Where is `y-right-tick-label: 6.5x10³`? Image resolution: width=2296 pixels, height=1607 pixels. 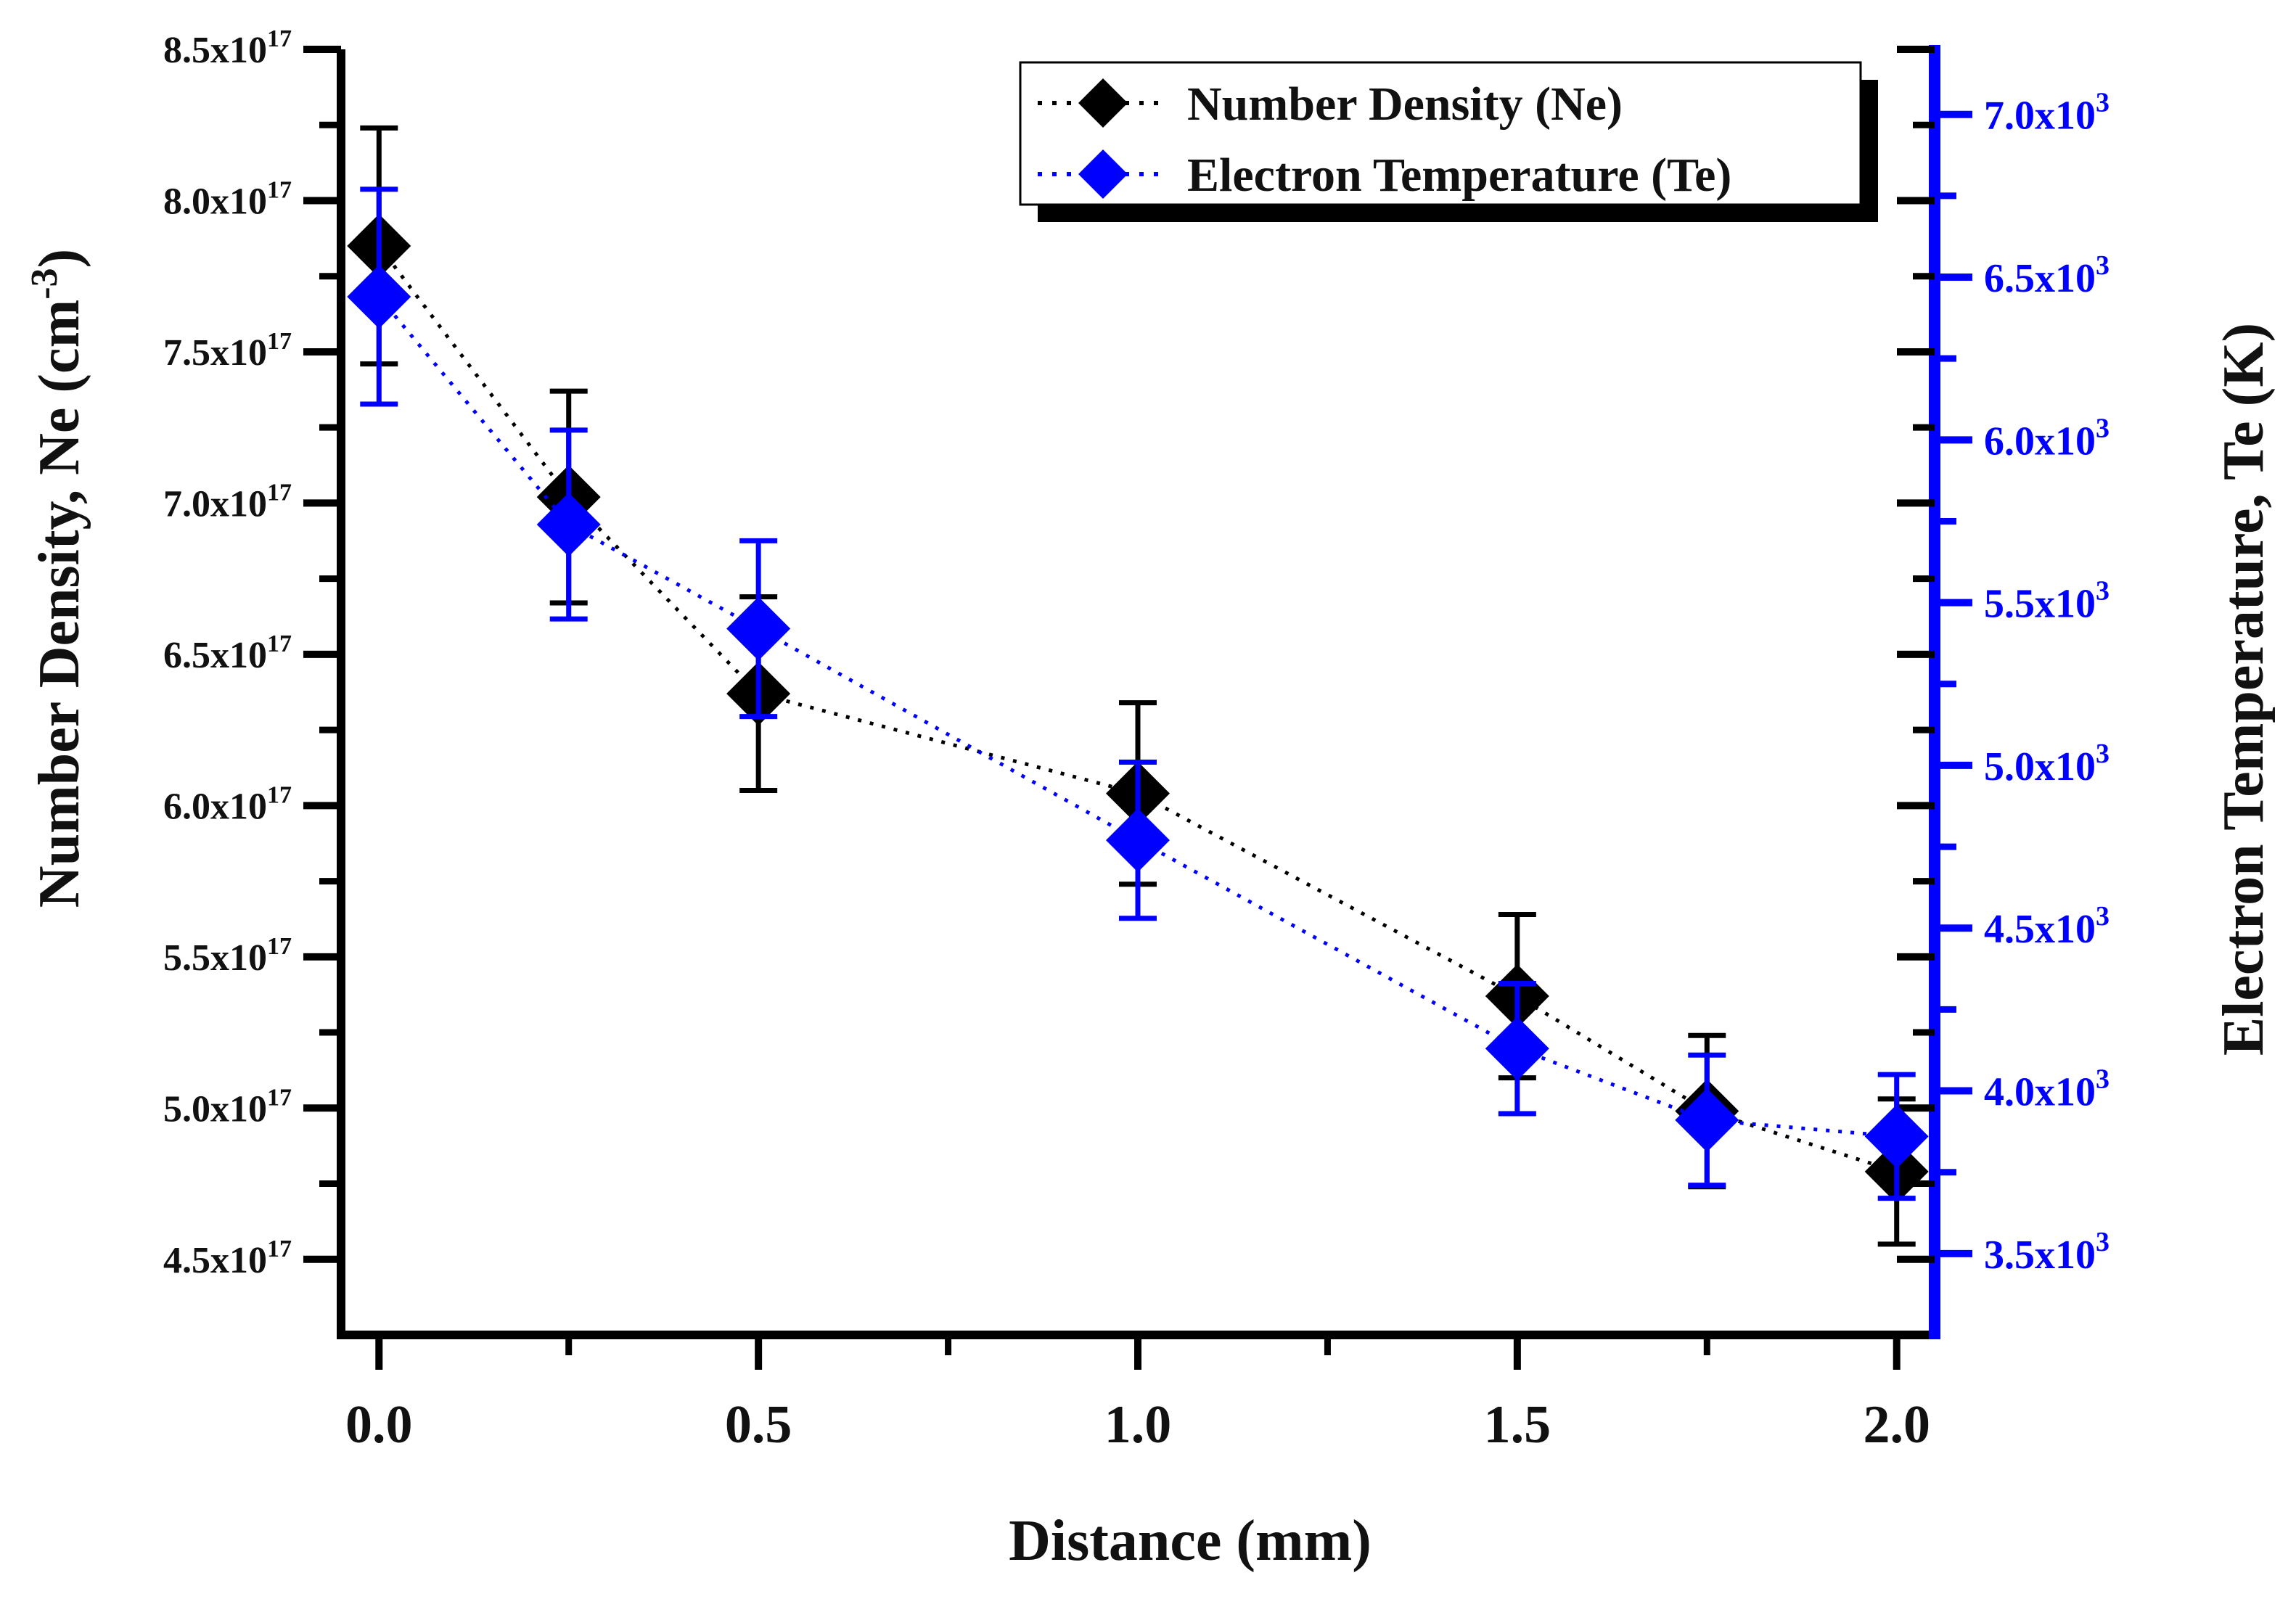 y-right-tick-label: 6.5x10³ is located at coordinates (2047, 276).